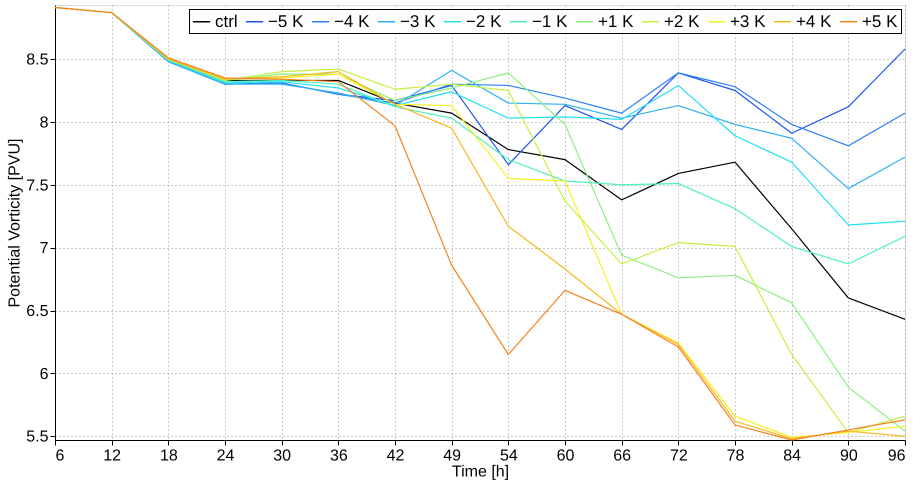  What do you see at coordinates (814, 21) in the screenshot?
I see `legend-label: +4 K` at bounding box center [814, 21].